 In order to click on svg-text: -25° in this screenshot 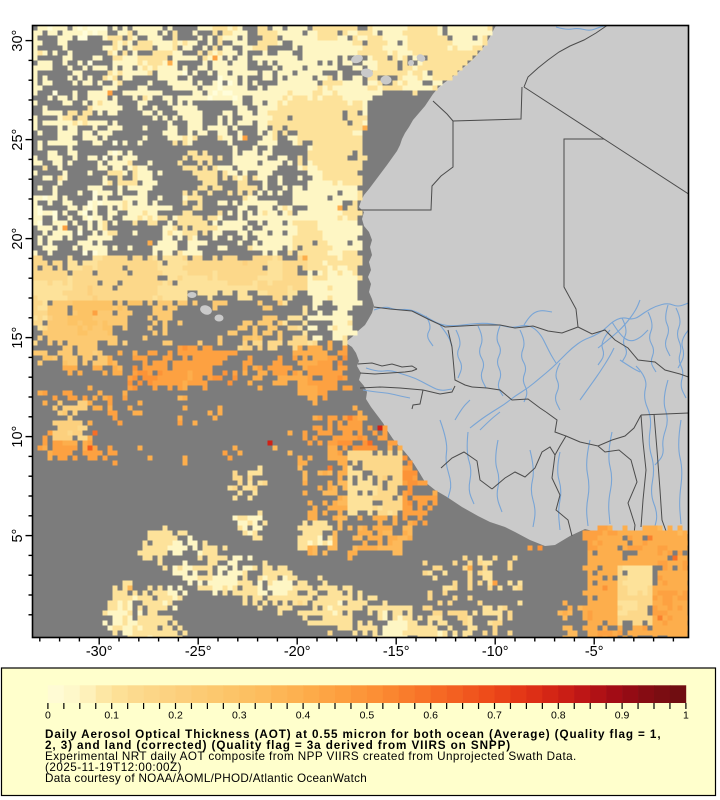, I will do `click(198, 652)`.